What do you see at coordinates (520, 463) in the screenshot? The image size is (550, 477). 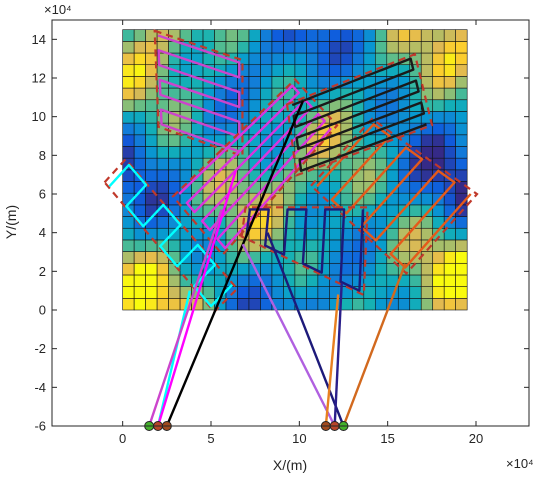 I see `x-exponent-label: ×10⁴` at bounding box center [520, 463].